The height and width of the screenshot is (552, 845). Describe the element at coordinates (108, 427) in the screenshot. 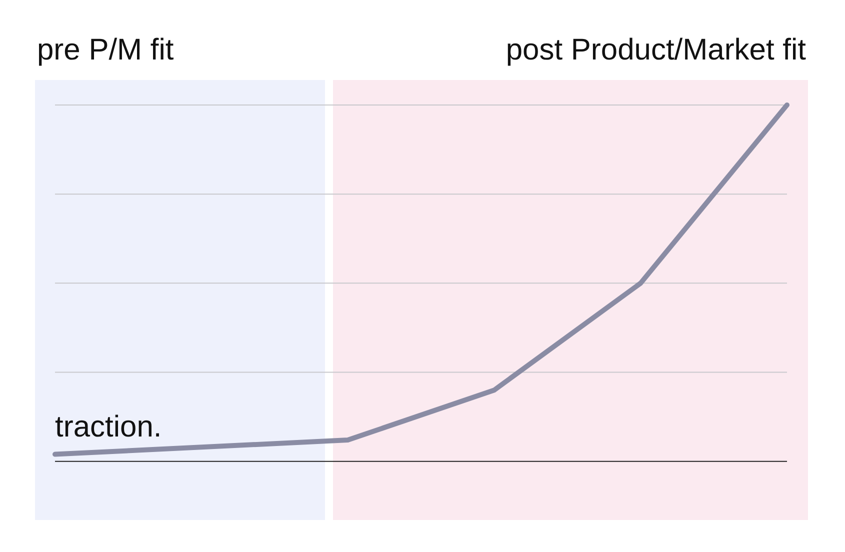

I see `annotation: traction.` at that location.